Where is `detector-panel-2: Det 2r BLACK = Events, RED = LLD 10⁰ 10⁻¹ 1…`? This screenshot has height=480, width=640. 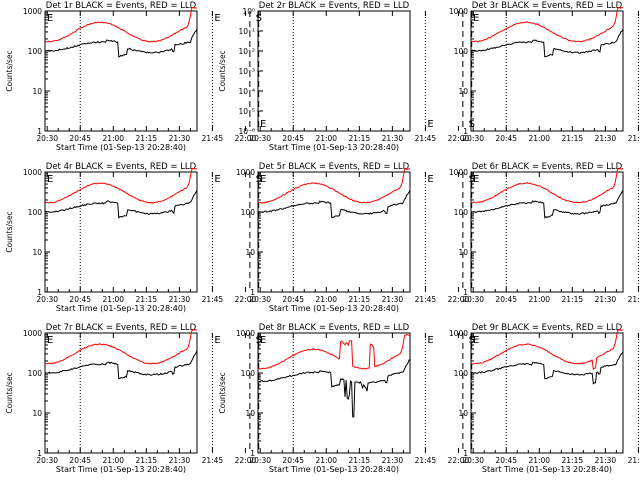
detector-panel-2: Det 2r BLACK = Events, RED = LLD 10⁰ 10⁻¹ 1… is located at coordinates (346, 76).